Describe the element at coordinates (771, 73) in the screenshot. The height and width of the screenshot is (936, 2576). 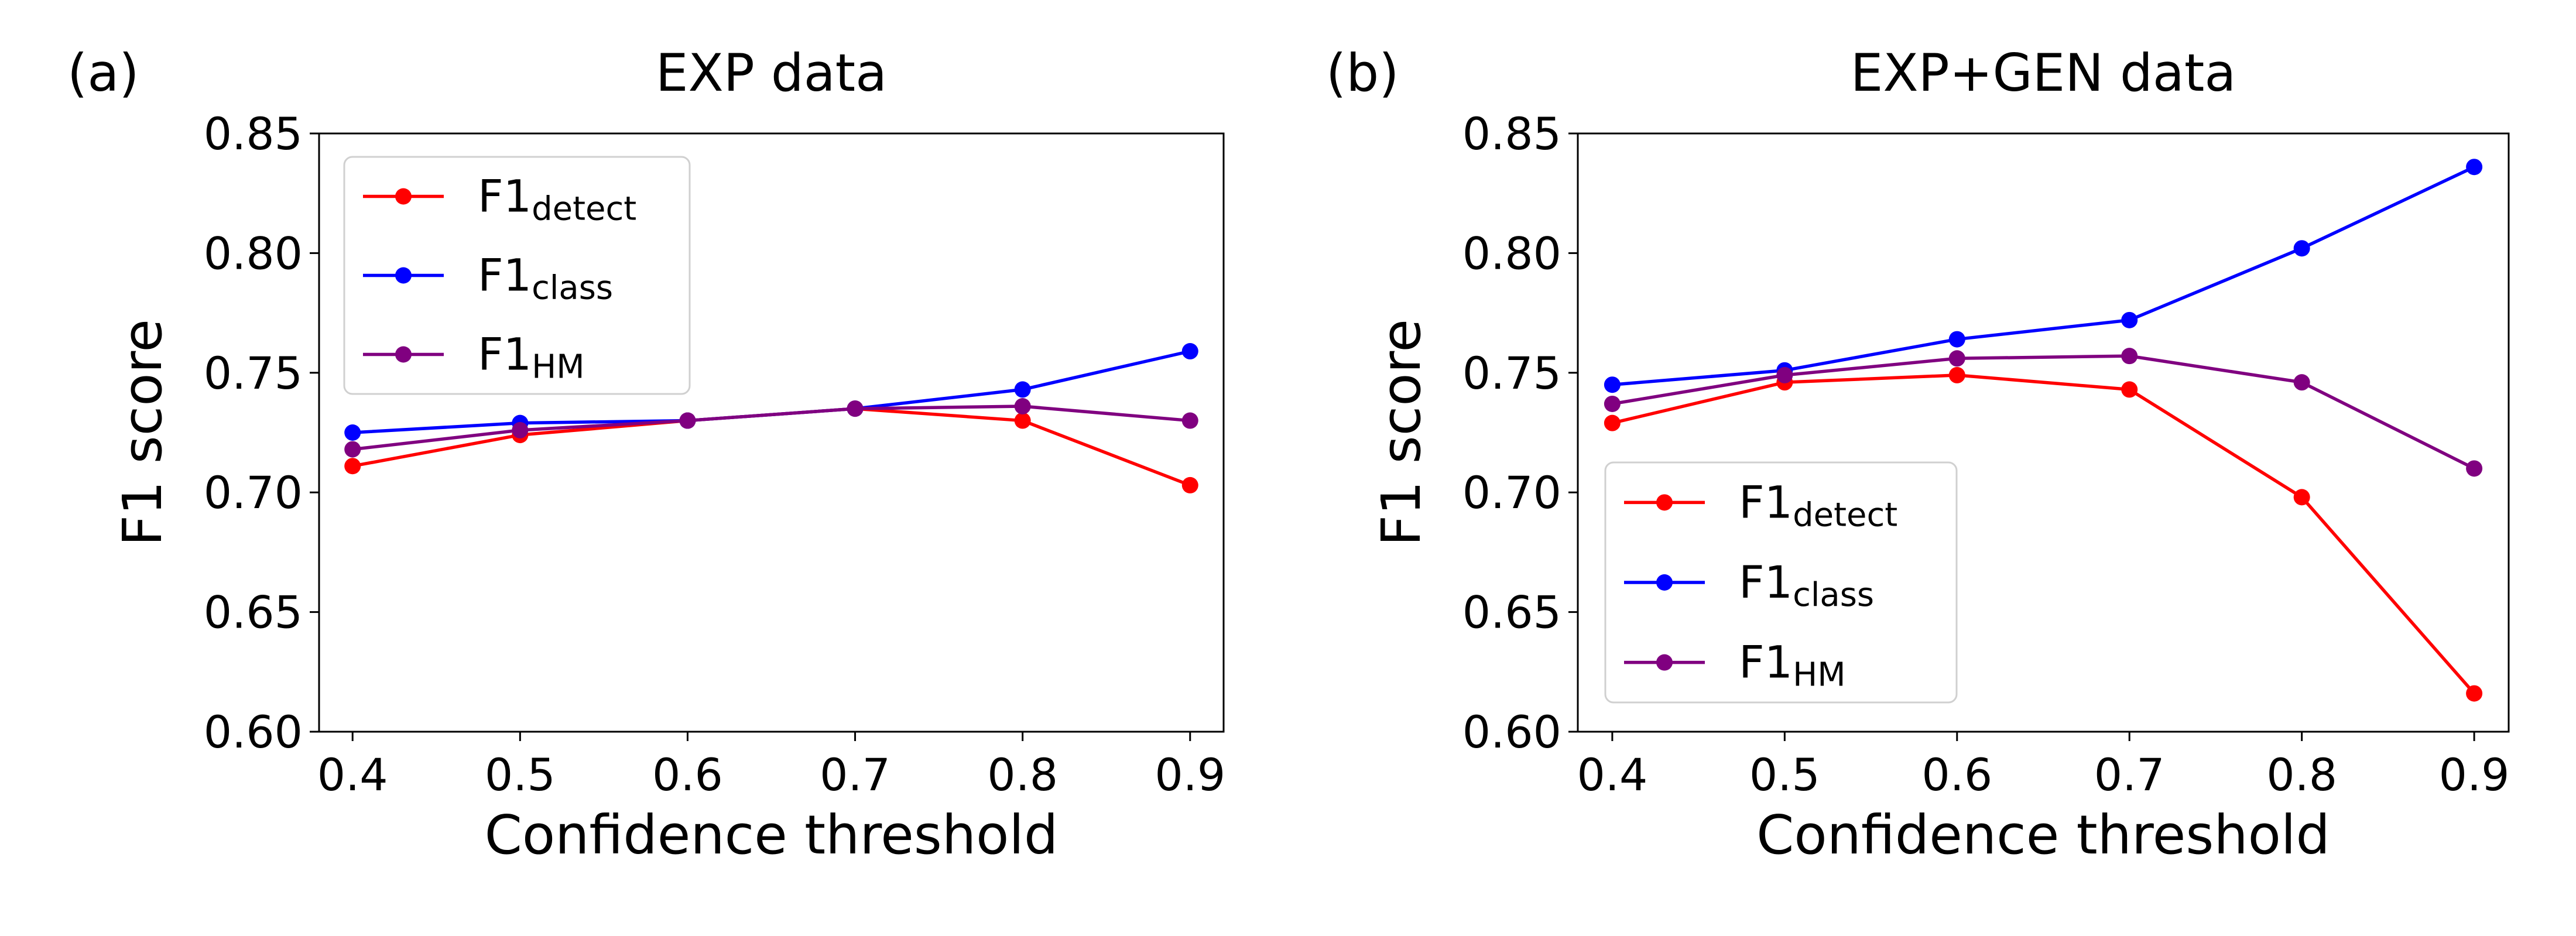
I see `chart-title: EXP data` at that location.